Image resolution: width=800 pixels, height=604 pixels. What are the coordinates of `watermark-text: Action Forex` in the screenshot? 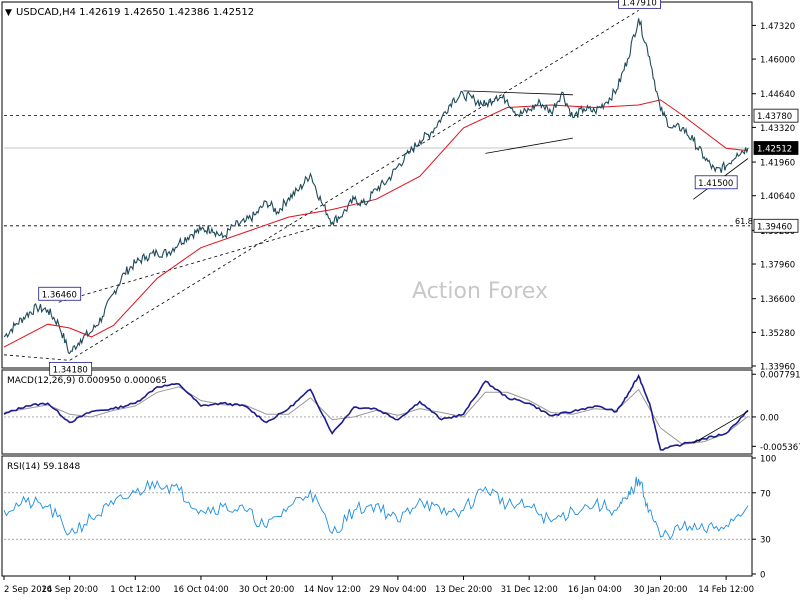 It's located at (480, 291).